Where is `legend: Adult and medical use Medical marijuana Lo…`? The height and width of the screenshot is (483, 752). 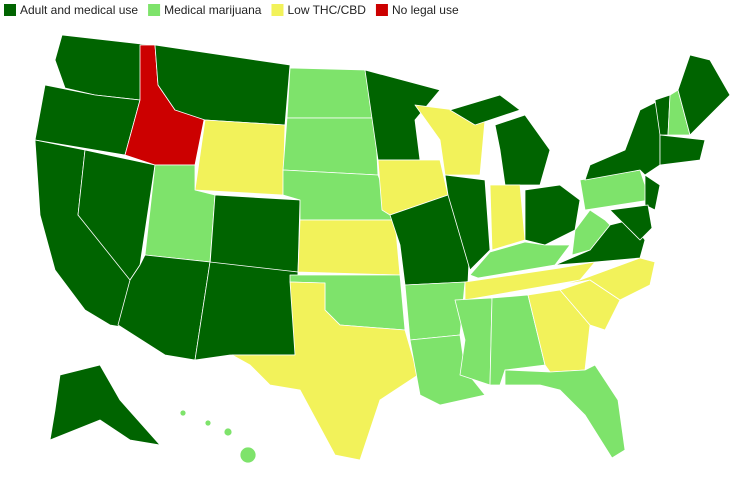
legend: Adult and medical use Medical marijuana Lo… is located at coordinates (231, 10).